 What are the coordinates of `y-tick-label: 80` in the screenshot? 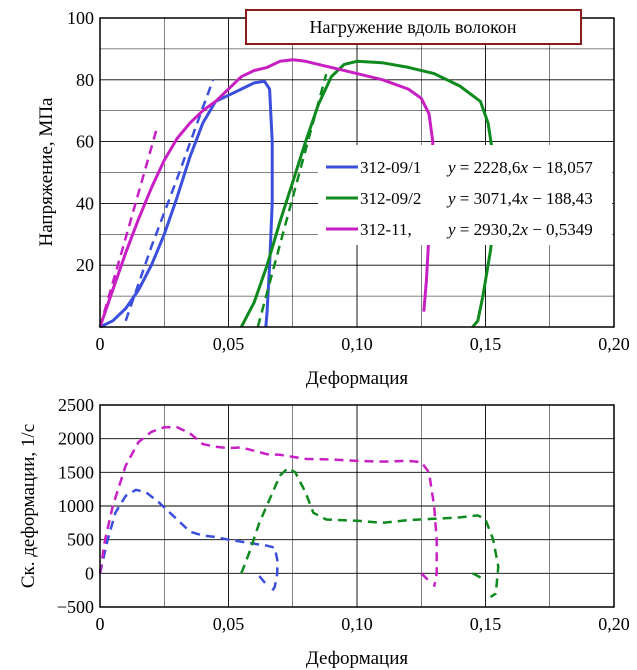 It's located at (85, 80).